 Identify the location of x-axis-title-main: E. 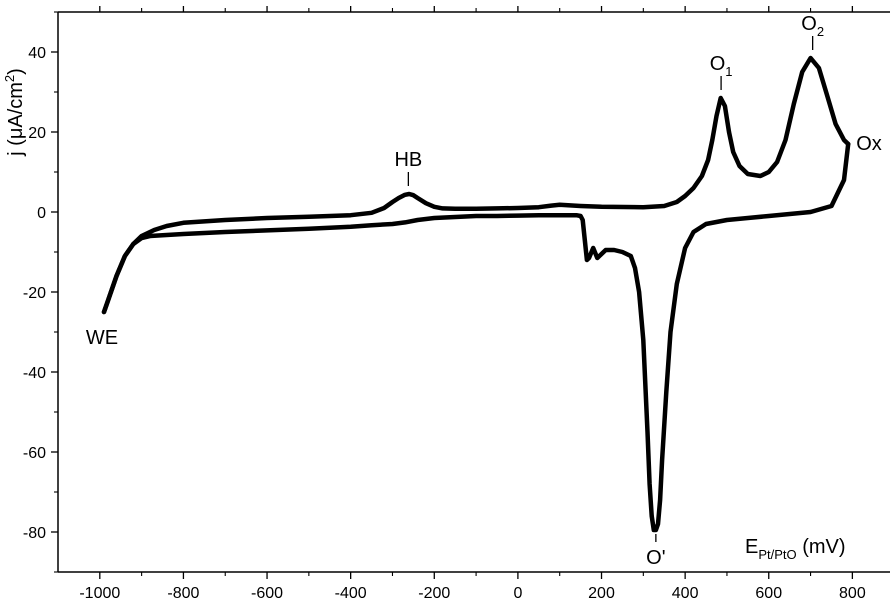
(751, 547).